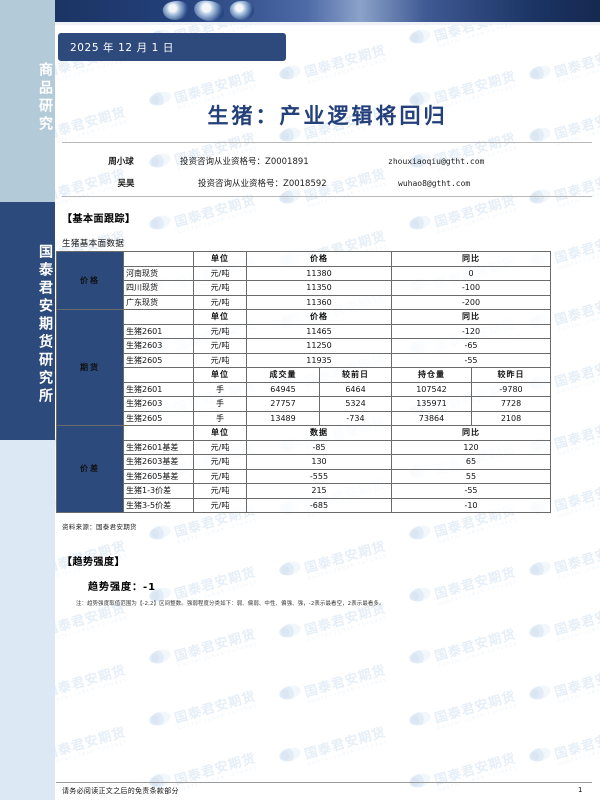  Describe the element at coordinates (283, 375) in the screenshot. I see `table-header-cell: 成交量` at that location.